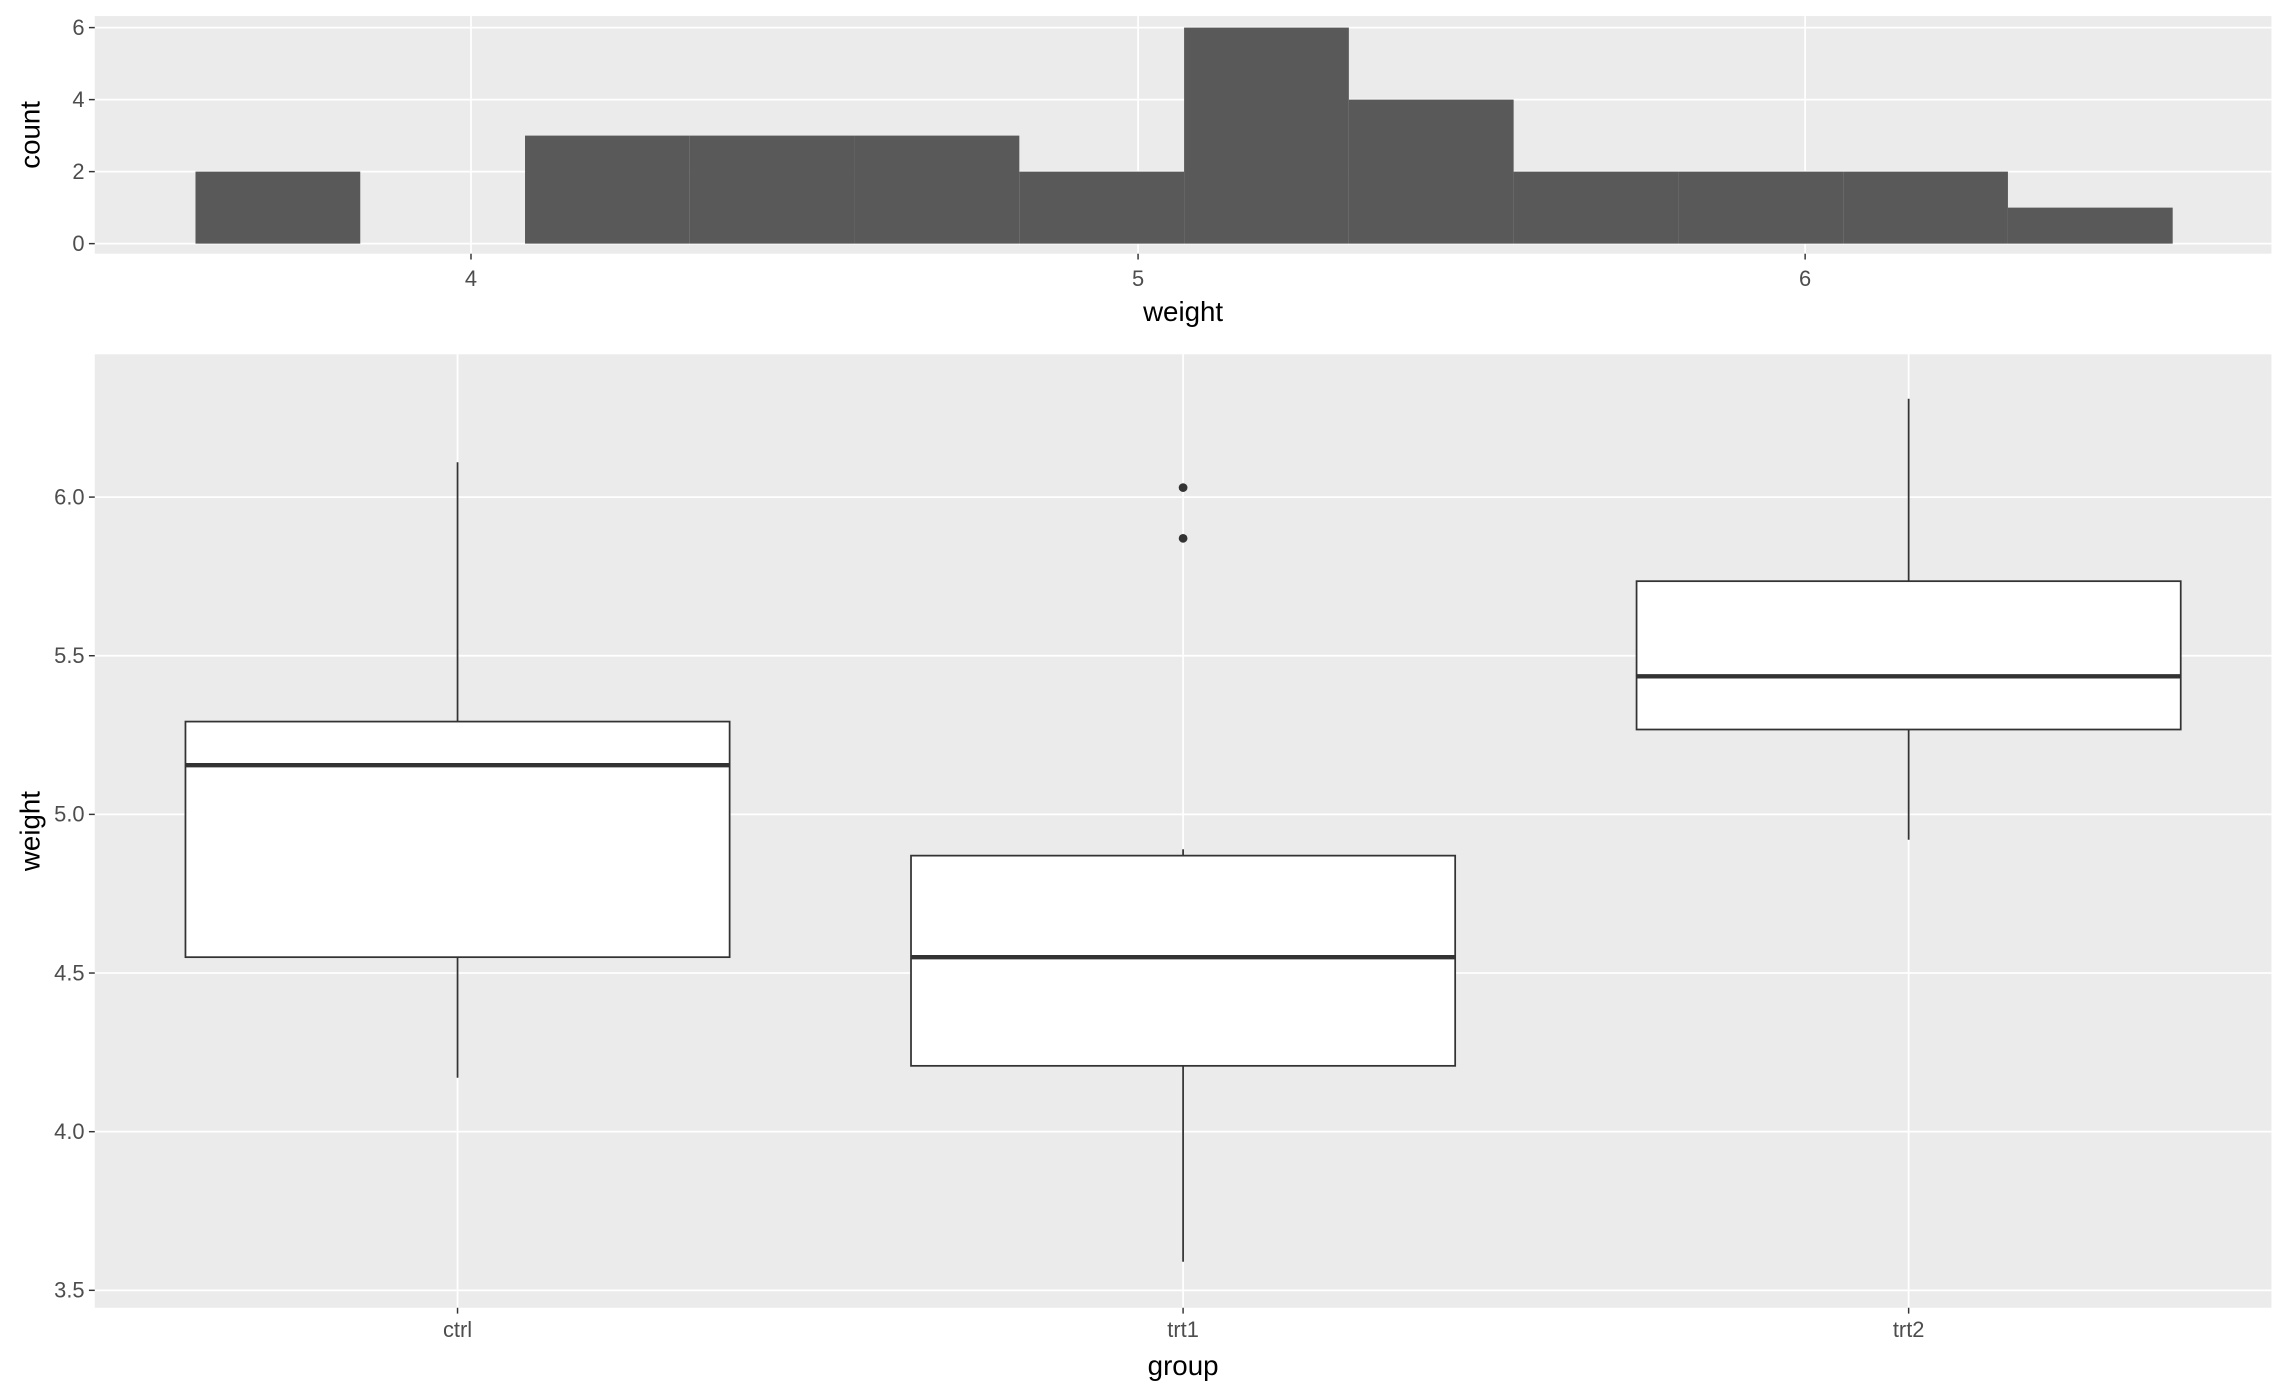  I want to click on y-axis-title: count, so click(29, 135).